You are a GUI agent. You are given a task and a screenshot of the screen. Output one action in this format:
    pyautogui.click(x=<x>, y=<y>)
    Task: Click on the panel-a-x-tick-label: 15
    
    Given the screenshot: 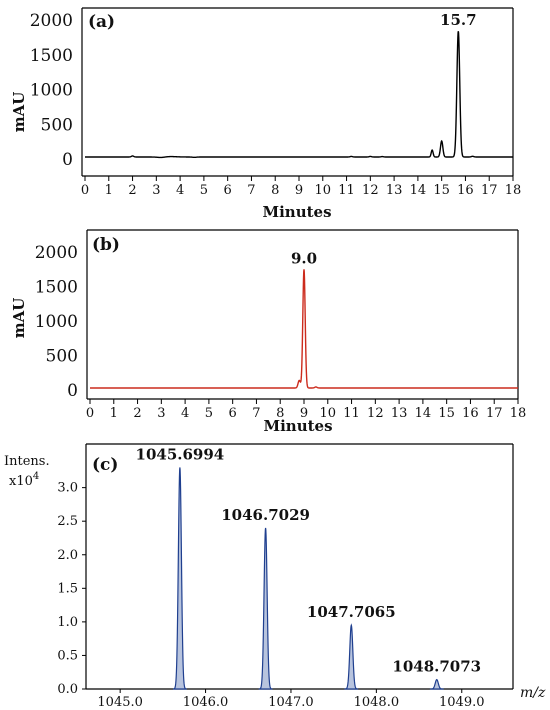 What is the action you would take?
    pyautogui.click(x=441, y=190)
    